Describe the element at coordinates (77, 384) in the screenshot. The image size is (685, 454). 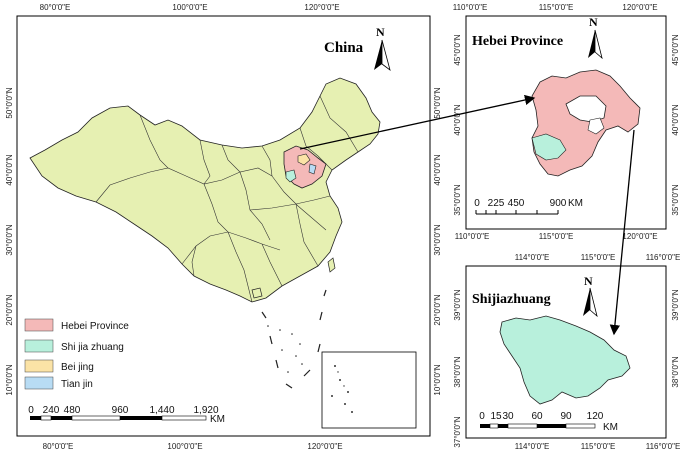
I see `legend-label: Tian jin` at that location.